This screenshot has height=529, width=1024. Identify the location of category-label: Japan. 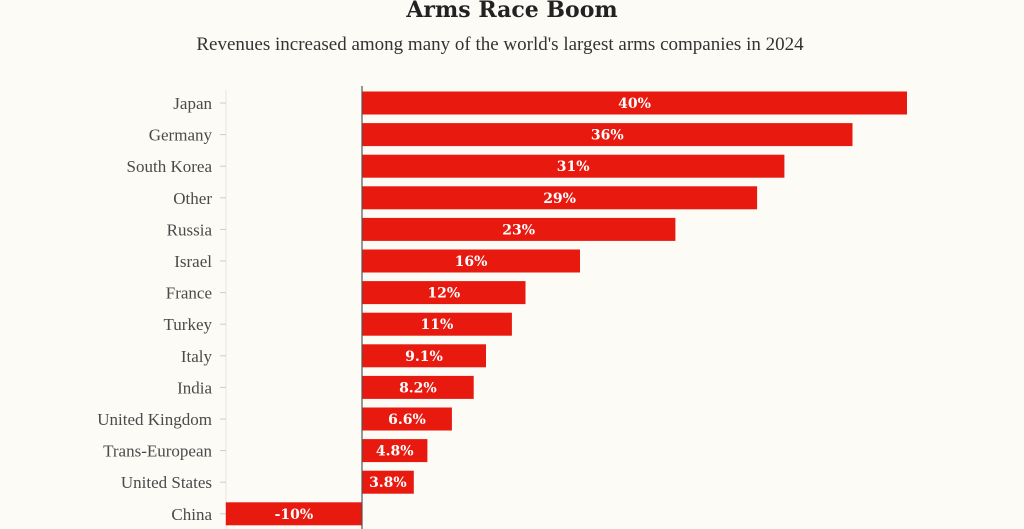
(192, 103).